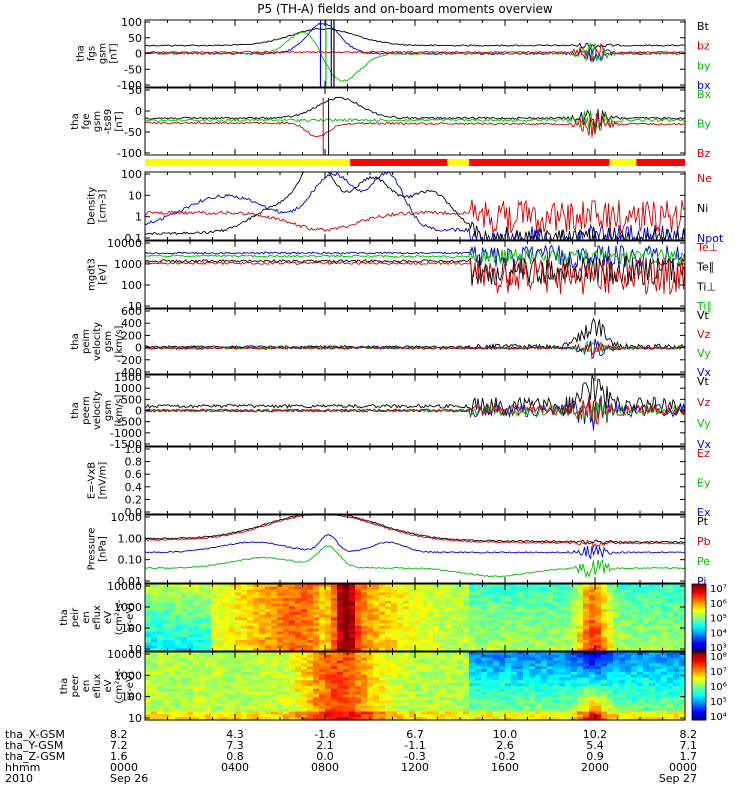 Image resolution: width=750 pixels, height=800 pixels. What do you see at coordinates (710, 238) in the screenshot?
I see `legend-entry: Npot` at bounding box center [710, 238].